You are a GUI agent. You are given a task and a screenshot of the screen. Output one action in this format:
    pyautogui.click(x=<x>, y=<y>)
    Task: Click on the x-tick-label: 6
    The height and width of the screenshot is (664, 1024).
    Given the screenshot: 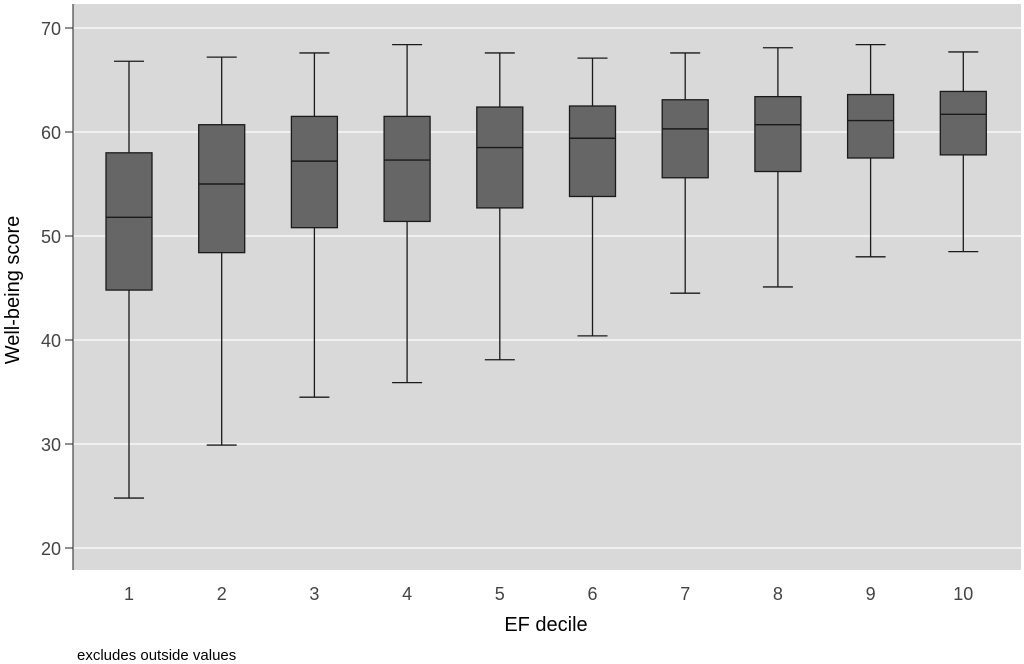 What is the action you would take?
    pyautogui.click(x=592, y=594)
    